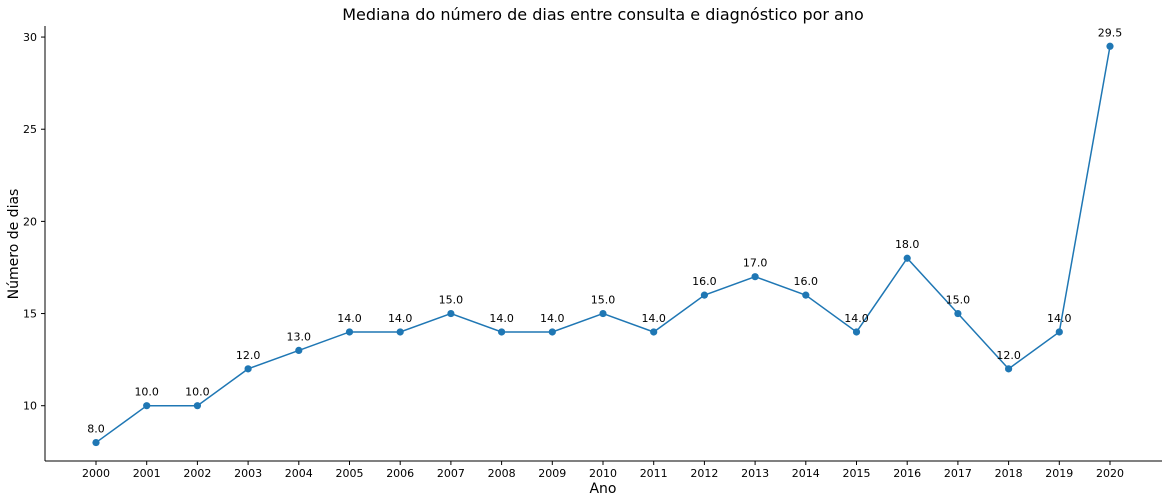 This screenshot has height=503, width=1168. Describe the element at coordinates (654, 473) in the screenshot. I see `x-tick-label: 2011` at that location.